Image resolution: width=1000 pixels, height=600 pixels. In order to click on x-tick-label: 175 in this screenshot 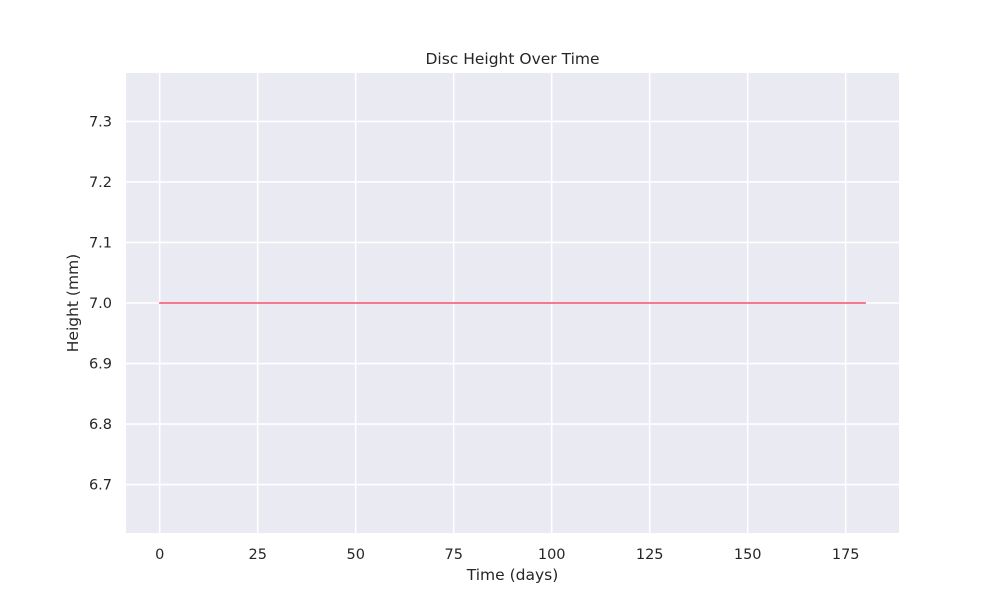, I will do `click(846, 555)`.